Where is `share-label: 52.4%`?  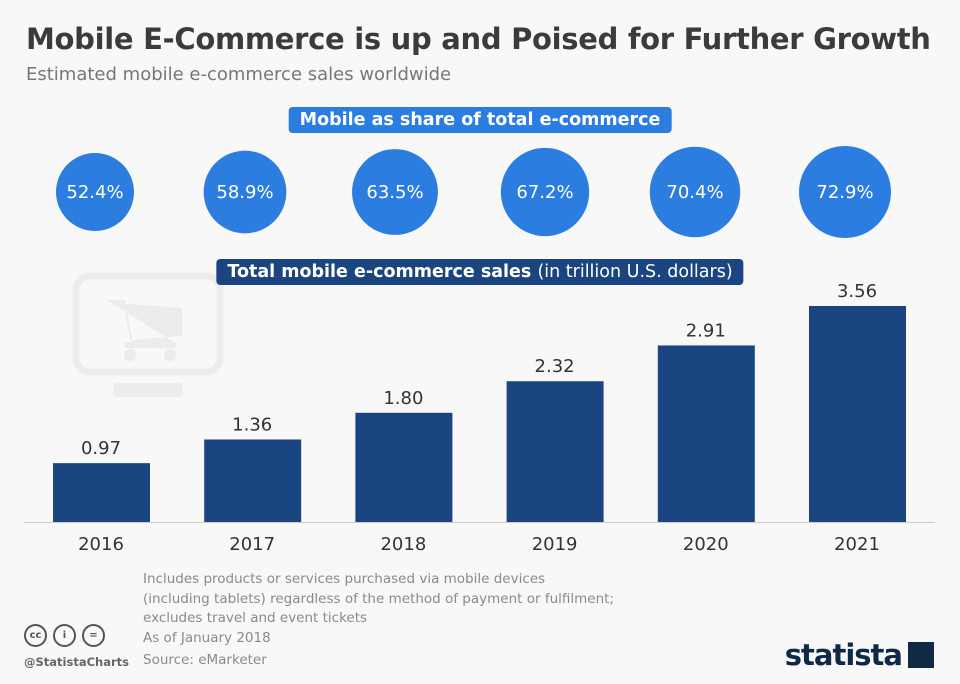 share-label: 52.4% is located at coordinates (94, 192).